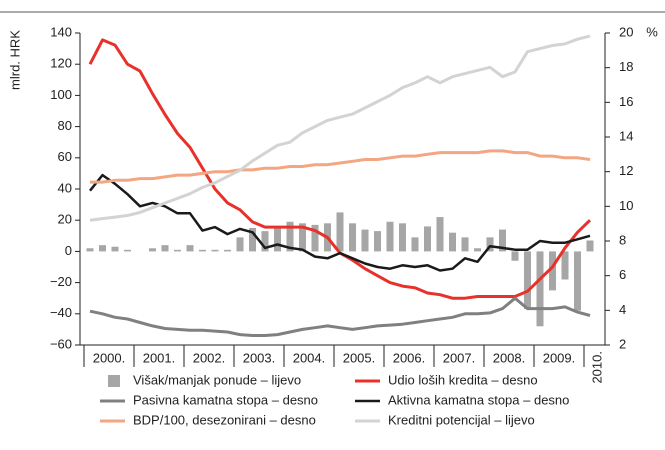 The height and width of the screenshot is (450, 665). I want to click on legend-label: BDP/100, desezonirani – desno, so click(224, 419).